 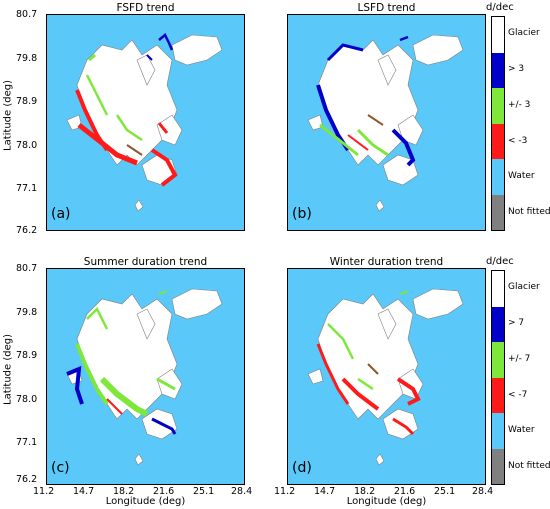 I want to click on legend-top-unit: d/dec, so click(x=500, y=7).